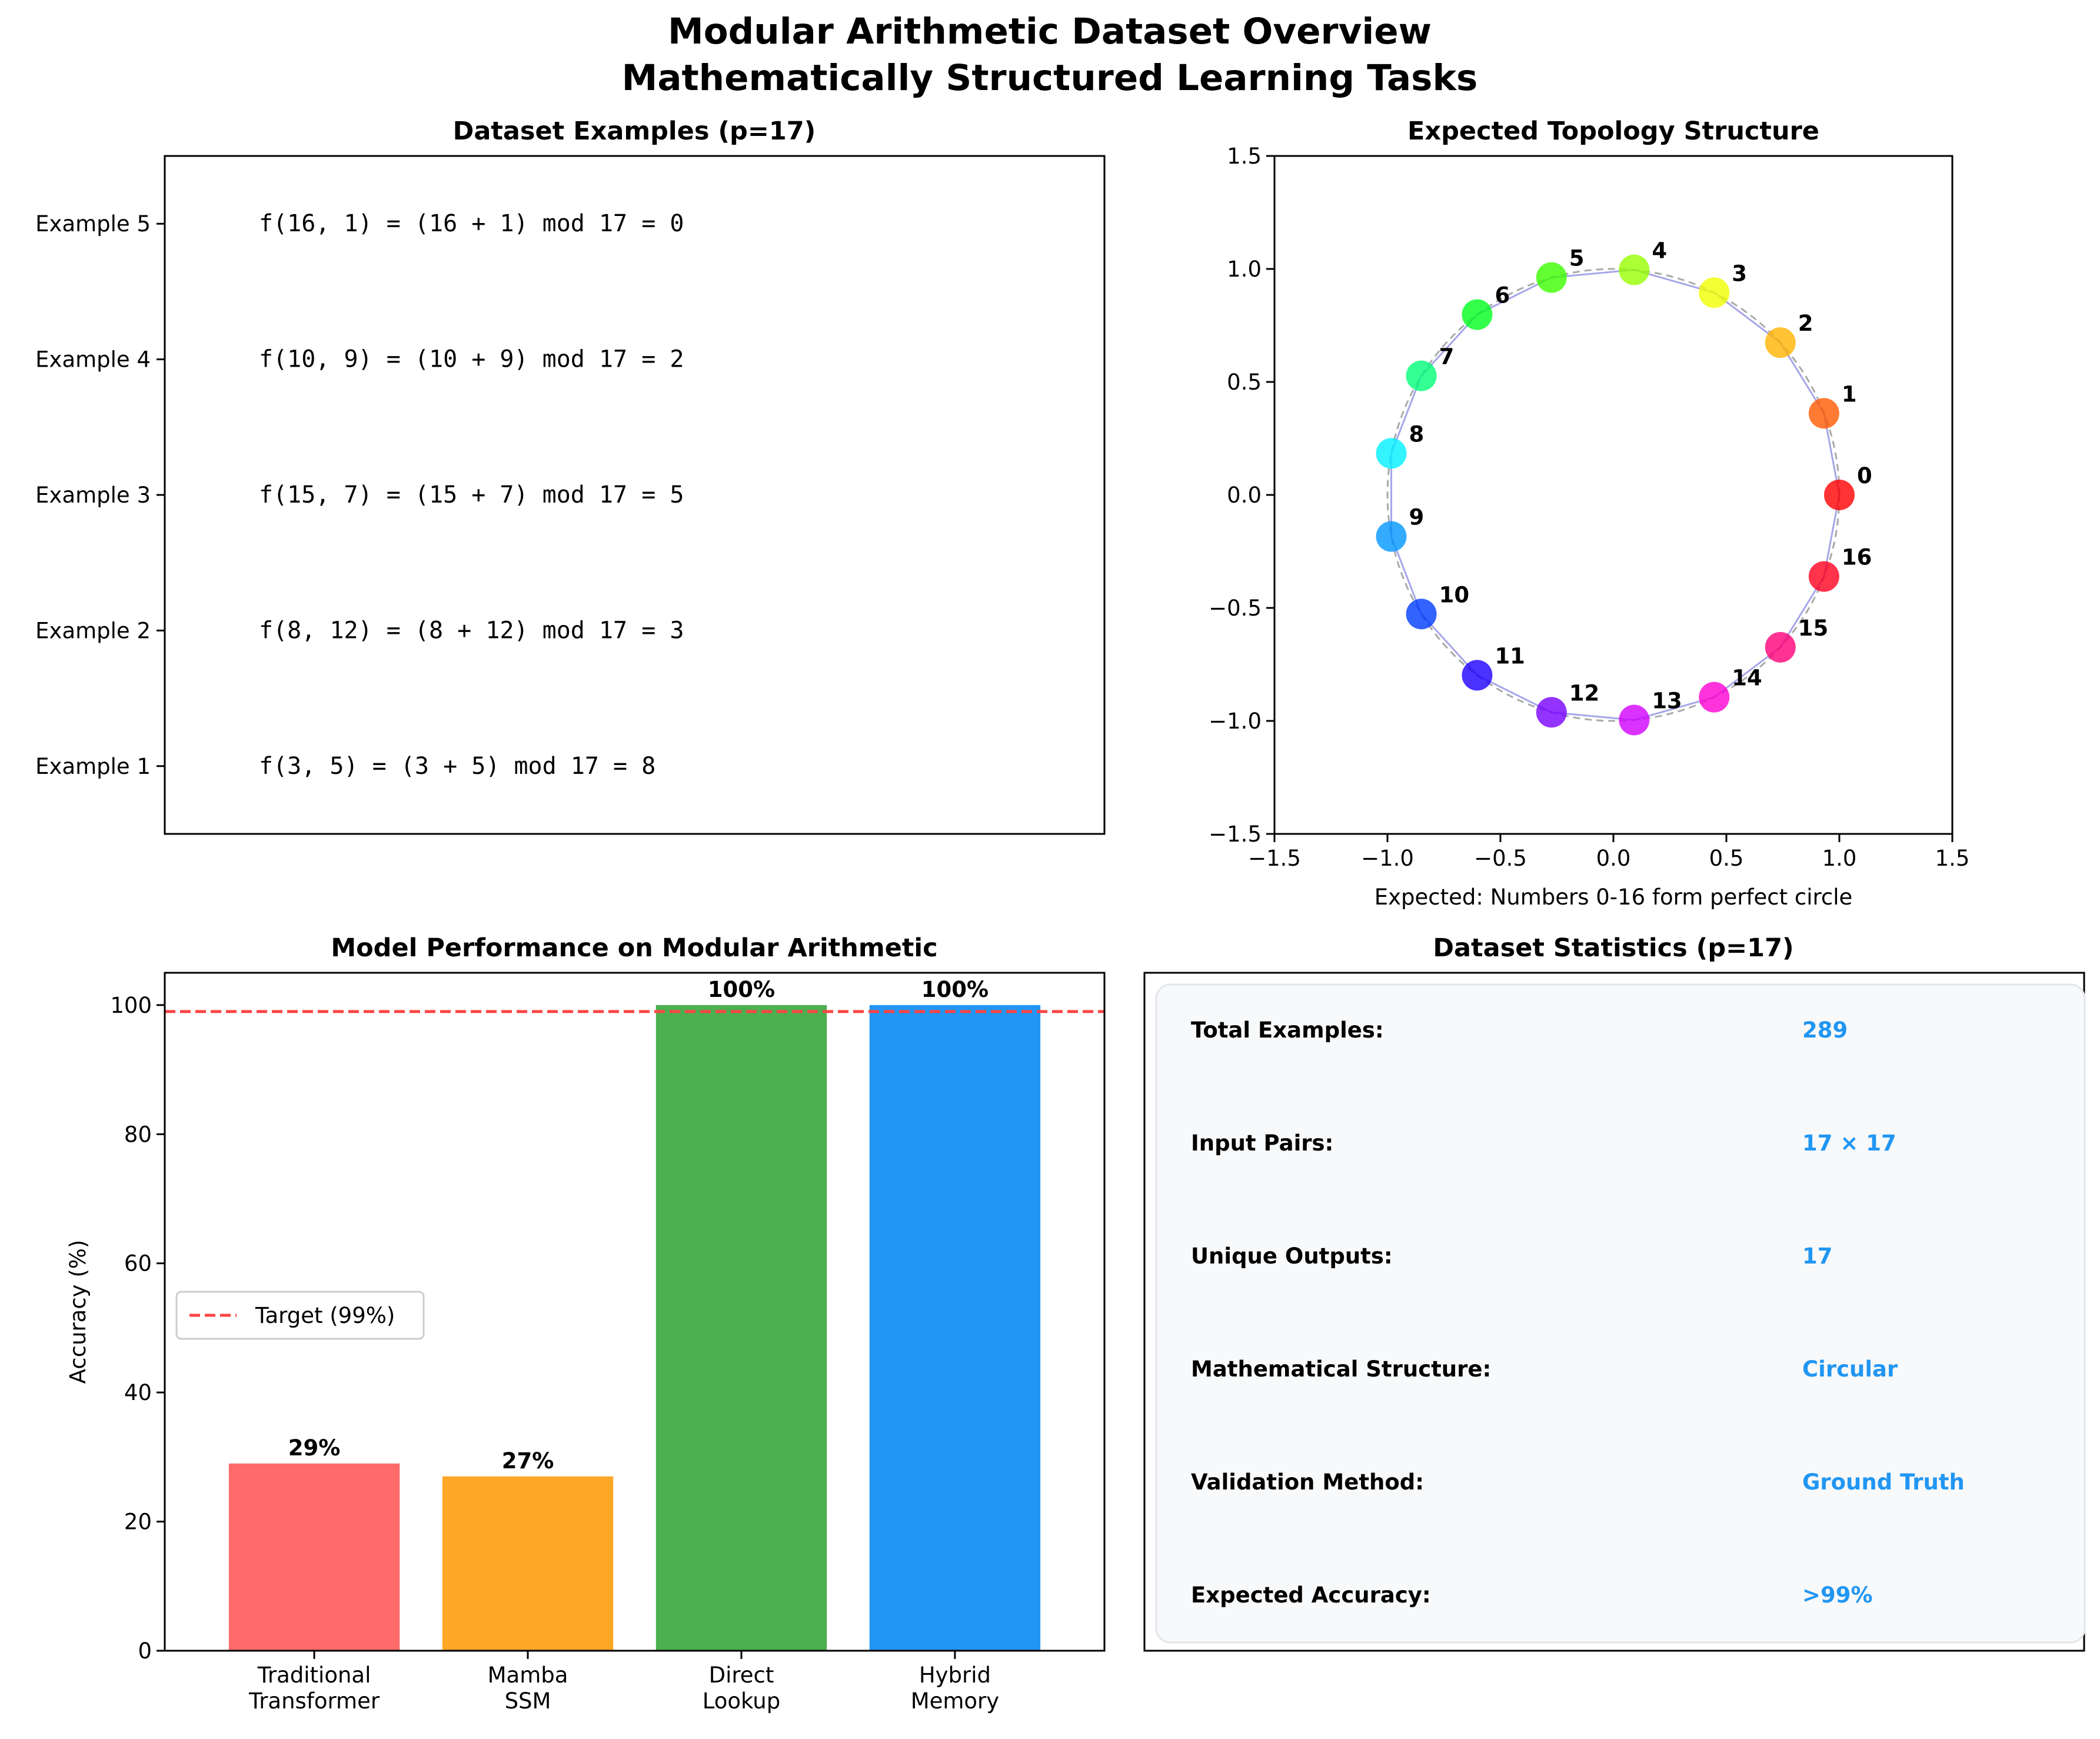 This screenshot has height=1739, width=2100. I want to click on topology-point-label: 3, so click(1739, 273).